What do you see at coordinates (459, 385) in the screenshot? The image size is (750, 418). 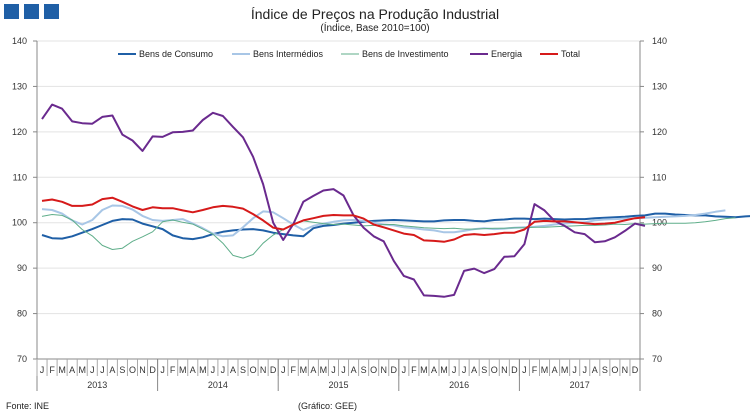 I see `year-label-2016: 2016` at bounding box center [459, 385].